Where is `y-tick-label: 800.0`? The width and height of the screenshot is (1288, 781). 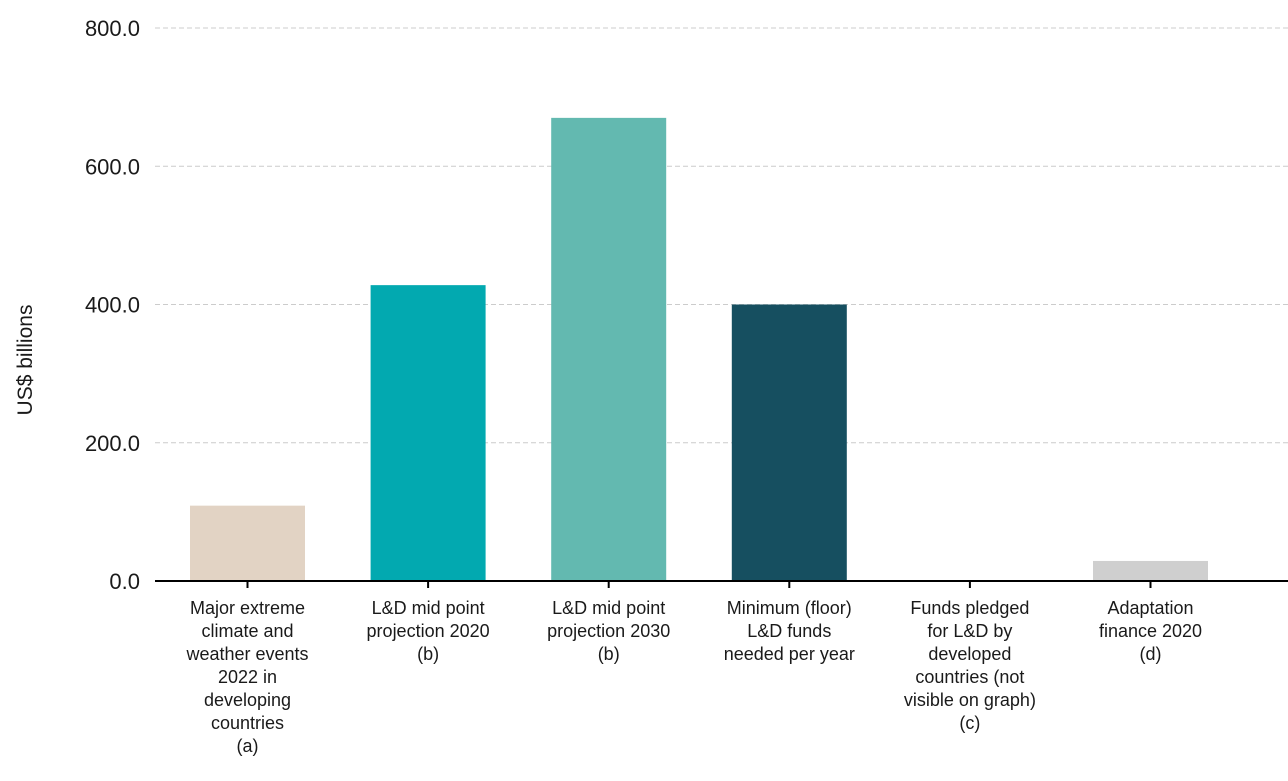 y-tick-label: 800.0 is located at coordinates (112, 28).